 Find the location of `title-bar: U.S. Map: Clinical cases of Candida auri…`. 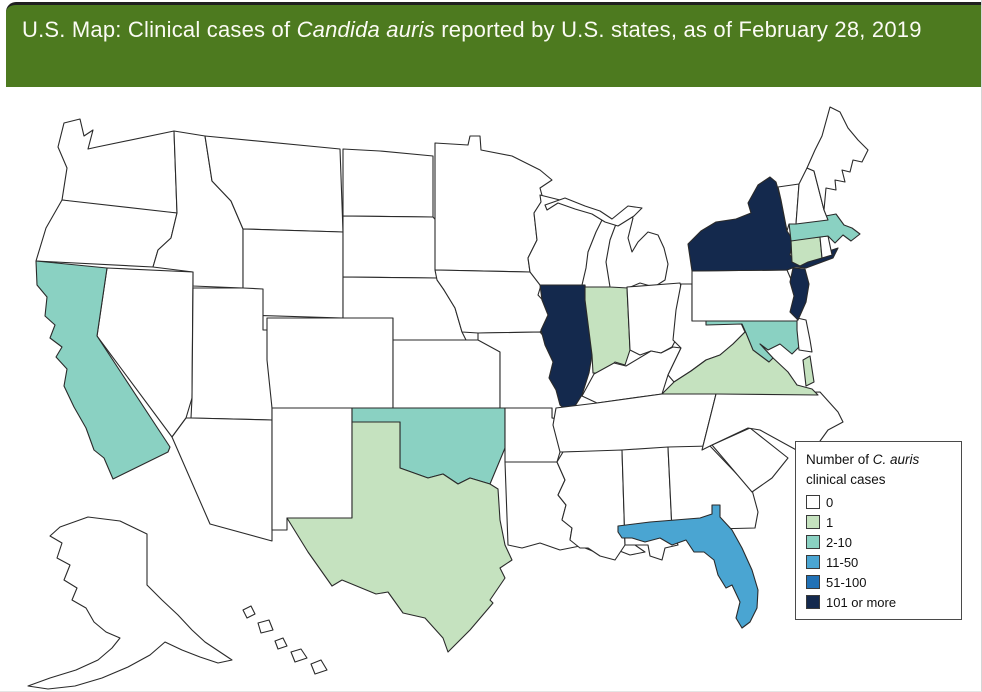

title-bar: U.S. Map: Clinical cases of Candida auri… is located at coordinates (493, 44).